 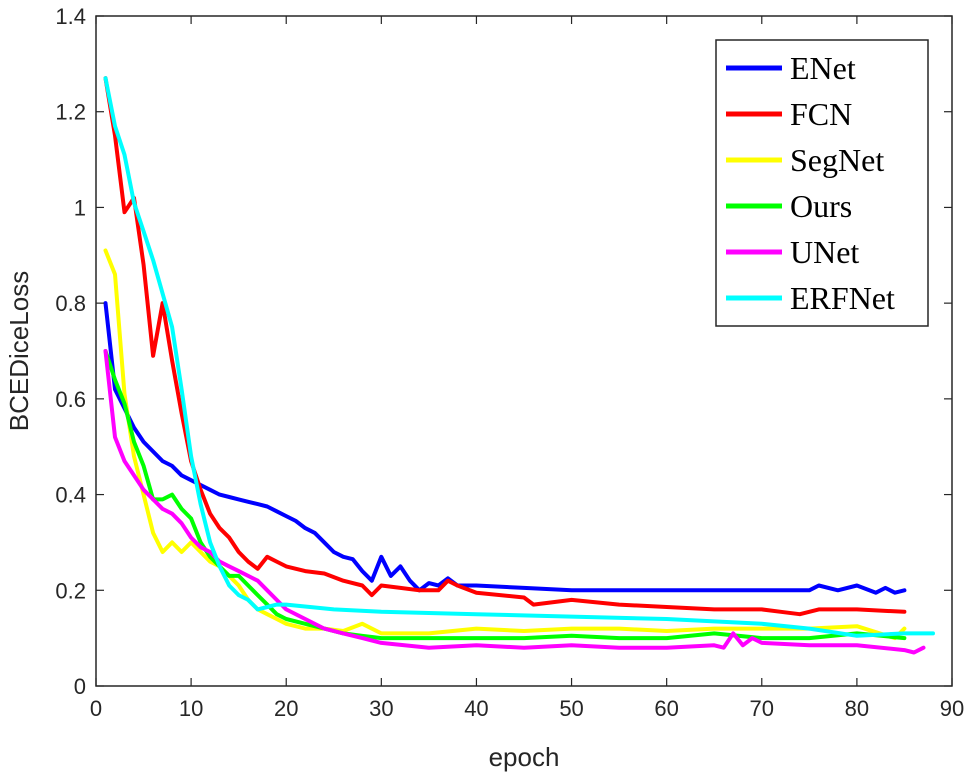 What do you see at coordinates (70, 303) in the screenshot?
I see `y-tick-label: 0.8` at bounding box center [70, 303].